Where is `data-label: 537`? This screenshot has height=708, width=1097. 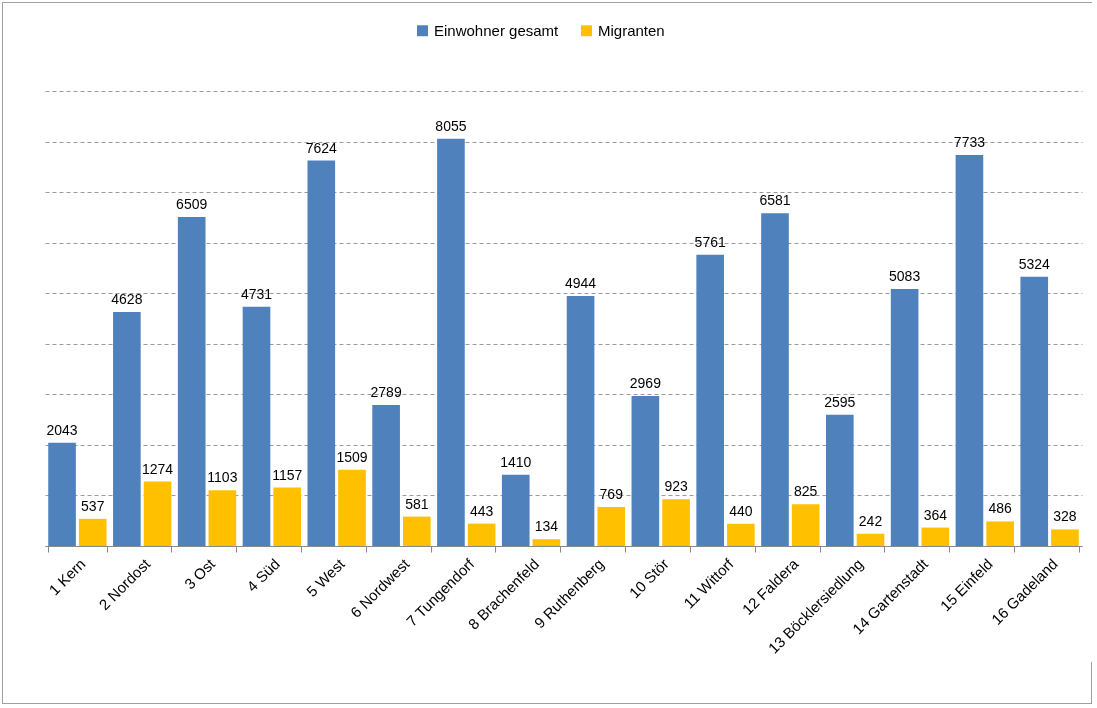 data-label: 537 is located at coordinates (93, 505).